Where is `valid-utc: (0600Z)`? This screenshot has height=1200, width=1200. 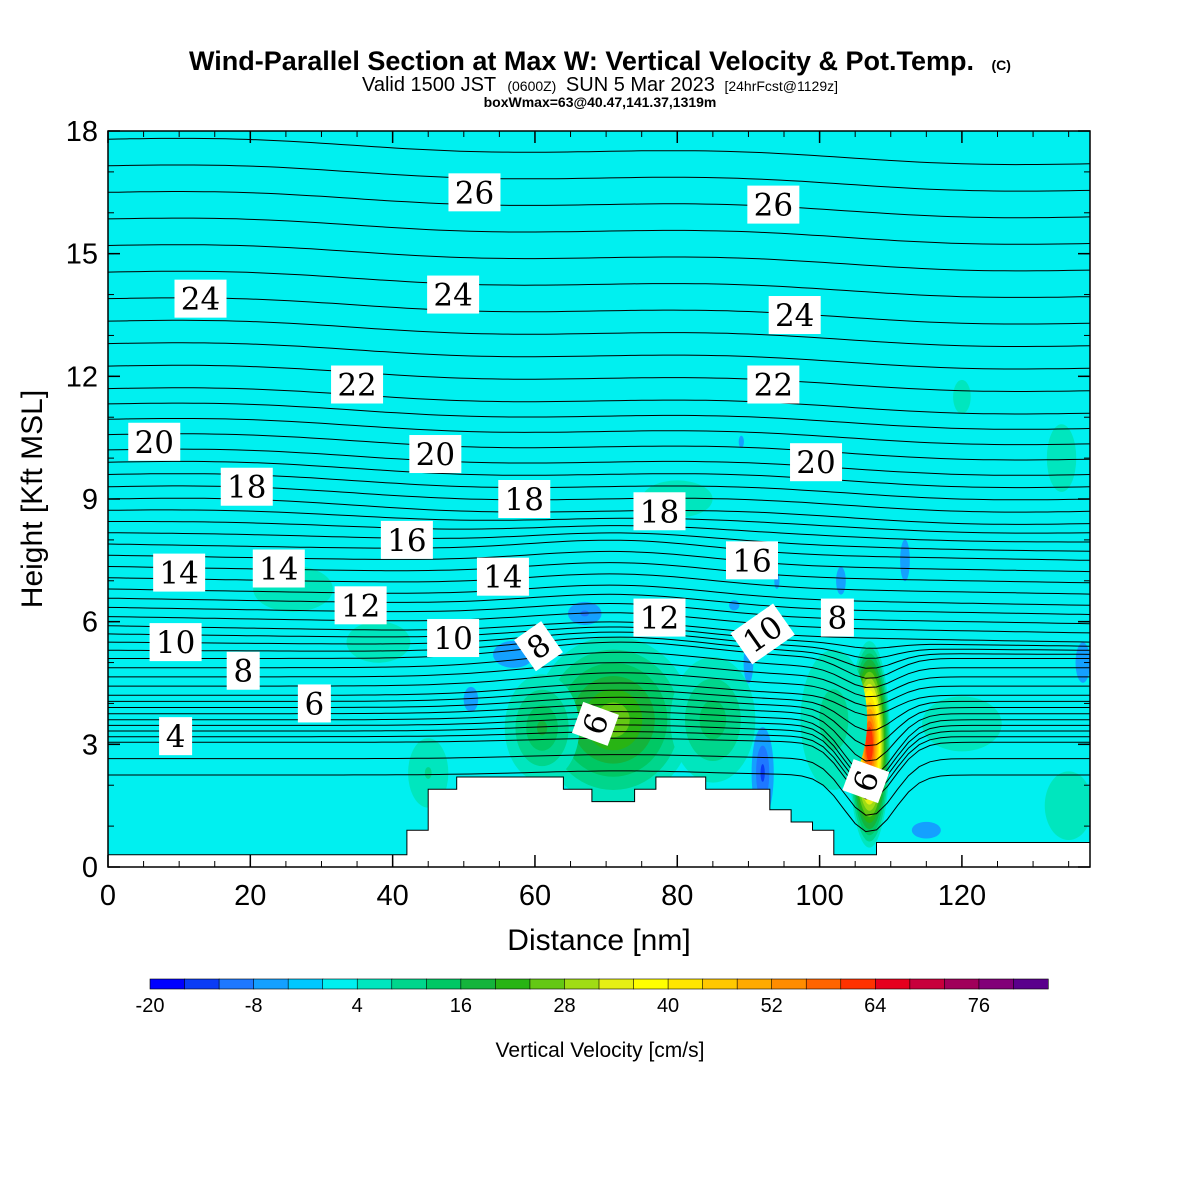
valid-utc: (0600Z) is located at coordinates (531, 86).